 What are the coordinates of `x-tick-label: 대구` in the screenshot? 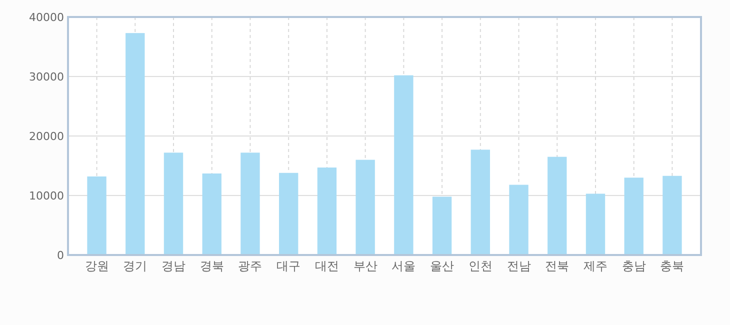 It's located at (288, 266).